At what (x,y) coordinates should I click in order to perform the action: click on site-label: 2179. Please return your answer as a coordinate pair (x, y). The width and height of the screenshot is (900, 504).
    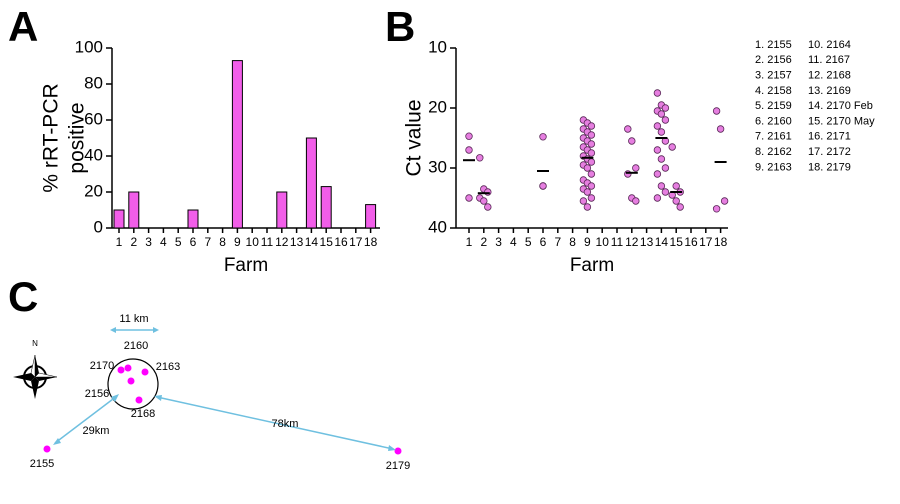
    Looking at the image, I should click on (398, 466).